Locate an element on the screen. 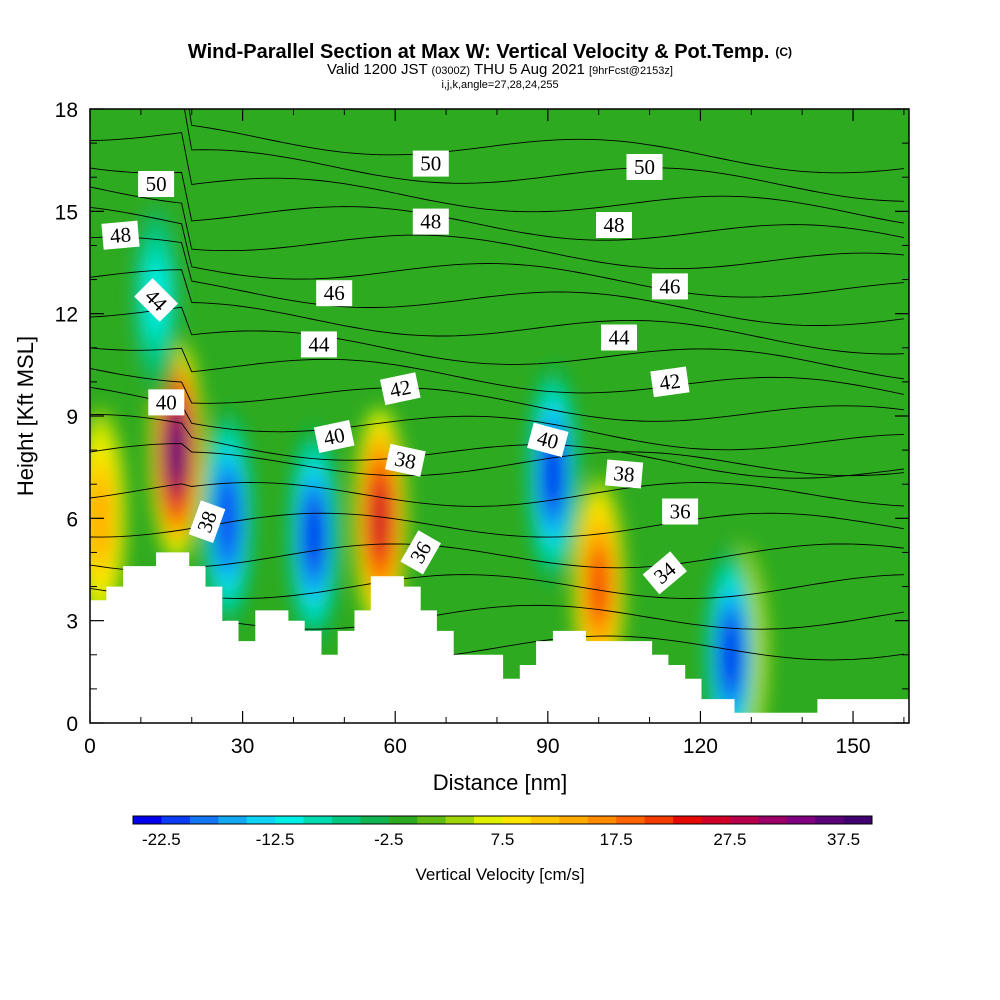 The width and height of the screenshot is (1000, 1000). x-tick-label: 30 is located at coordinates (242, 746).